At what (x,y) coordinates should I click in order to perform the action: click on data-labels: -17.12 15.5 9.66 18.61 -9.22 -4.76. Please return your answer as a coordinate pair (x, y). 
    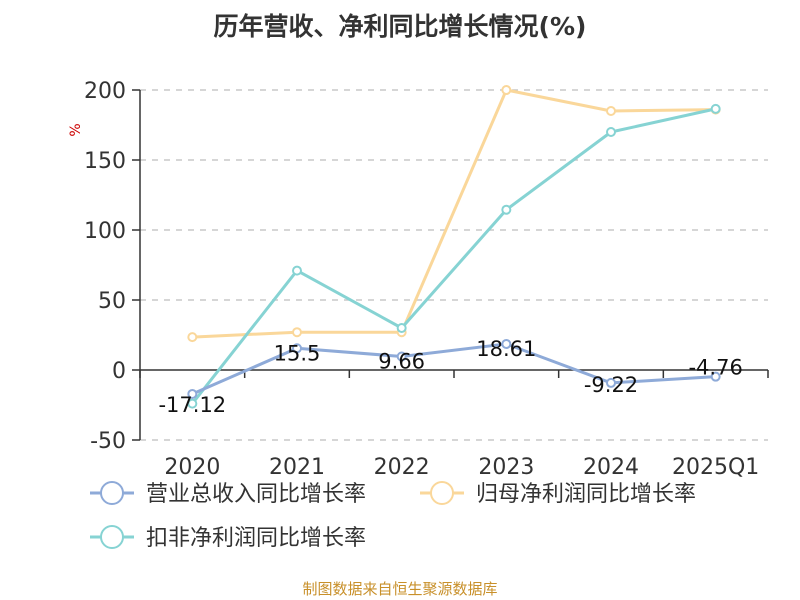
    Looking at the image, I should click on (450, 377).